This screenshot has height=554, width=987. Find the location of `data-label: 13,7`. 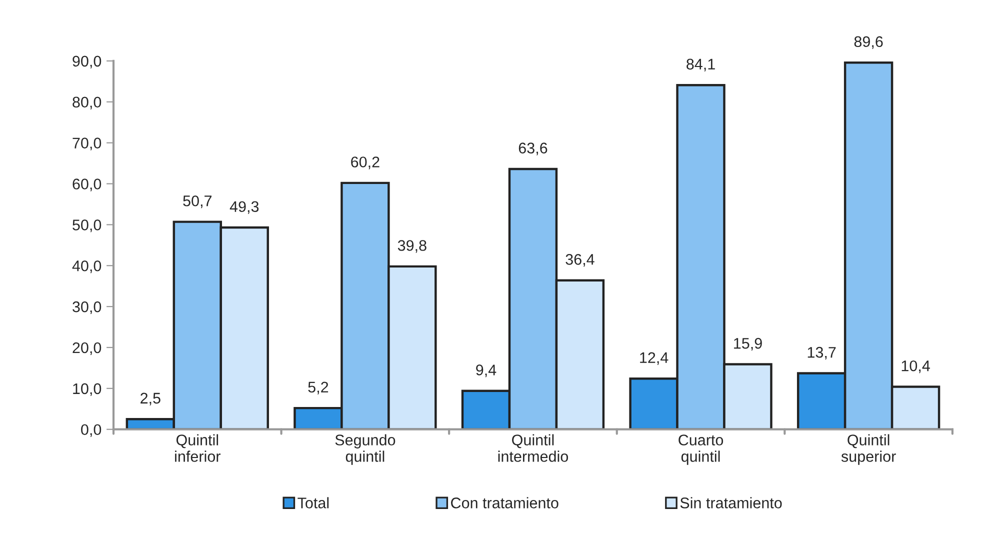

data-label: 13,7 is located at coordinates (822, 353).